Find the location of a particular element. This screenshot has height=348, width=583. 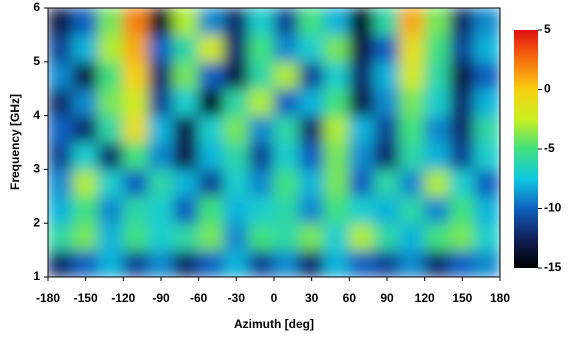

x-tick-label: -180 is located at coordinates (48, 298).